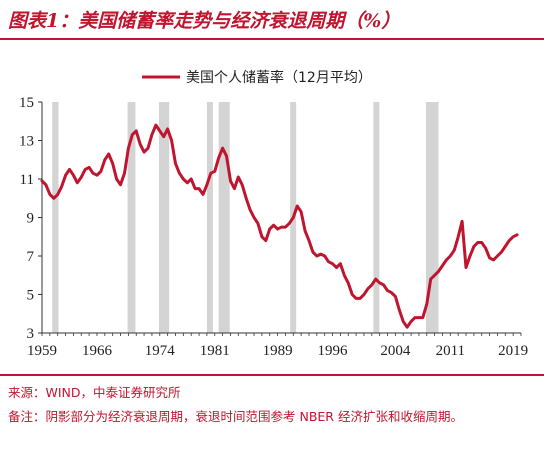  Describe the element at coordinates (26, 142) in the screenshot. I see `y-tick-label: 13` at that location.